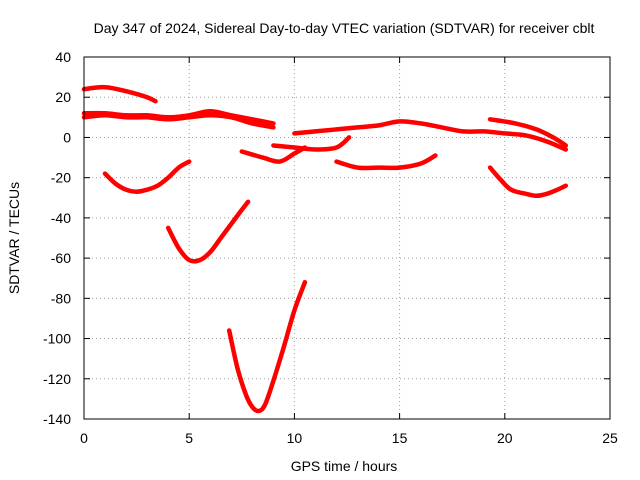 The image size is (640, 480). I want to click on y-tick-label: -20, so click(61, 178).